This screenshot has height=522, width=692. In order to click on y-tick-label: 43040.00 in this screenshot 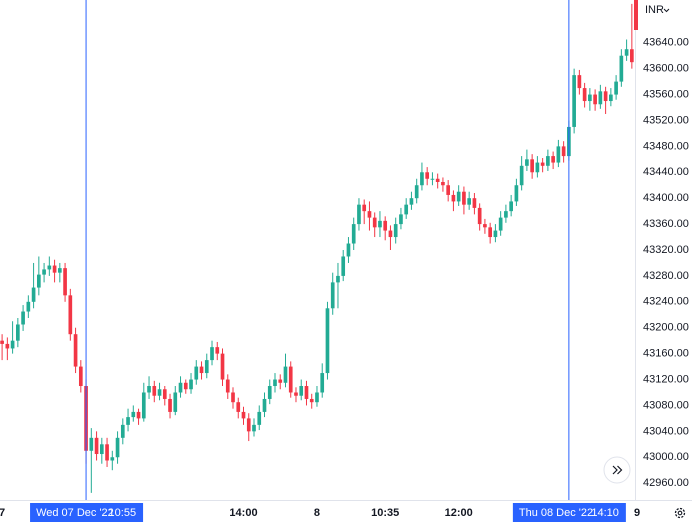, I will do `click(666, 431)`.